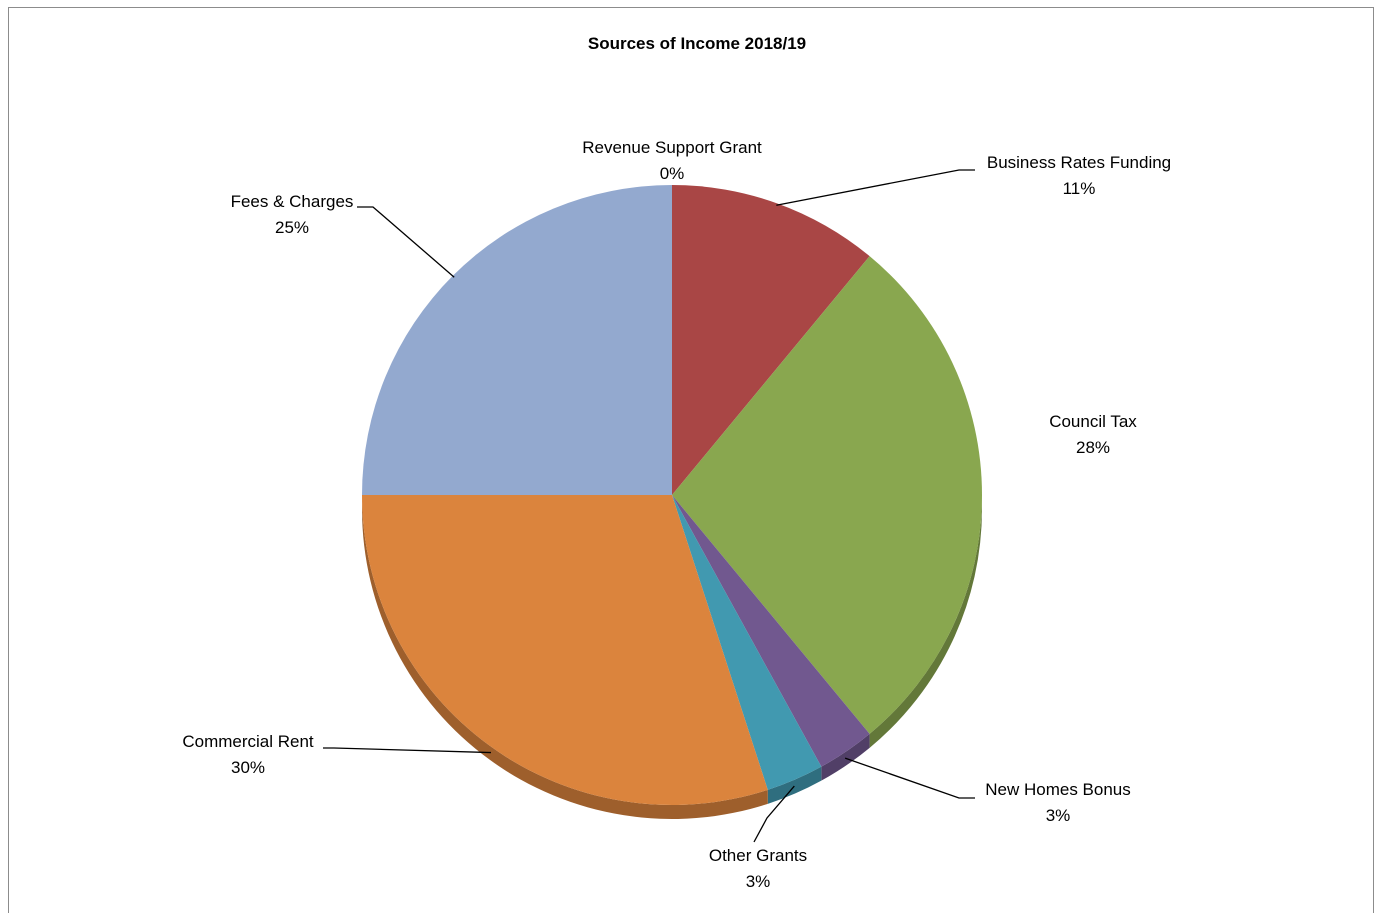 The height and width of the screenshot is (914, 1374). What do you see at coordinates (747, 642) in the screenshot?
I see `slice-other-grants` at bounding box center [747, 642].